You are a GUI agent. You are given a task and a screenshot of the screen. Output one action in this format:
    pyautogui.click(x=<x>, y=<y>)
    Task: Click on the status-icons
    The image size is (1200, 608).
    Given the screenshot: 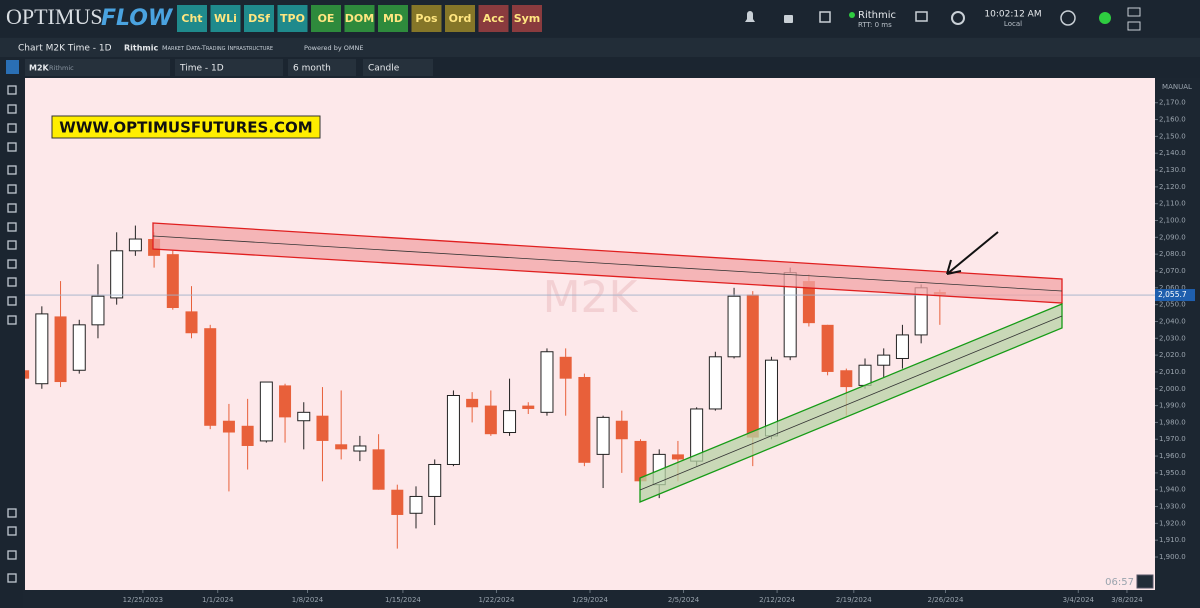 What is the action you would take?
    pyautogui.click(x=943, y=19)
    